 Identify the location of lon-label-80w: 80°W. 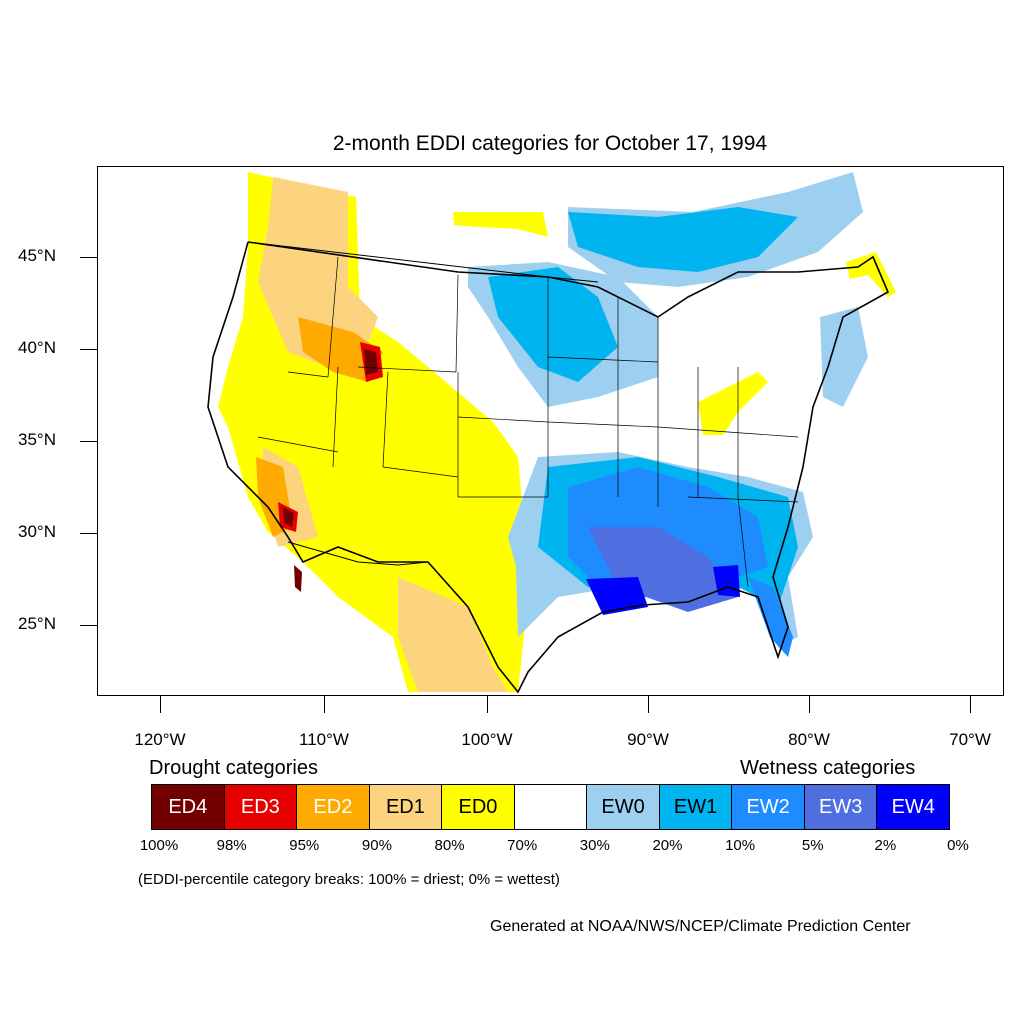
(809, 739).